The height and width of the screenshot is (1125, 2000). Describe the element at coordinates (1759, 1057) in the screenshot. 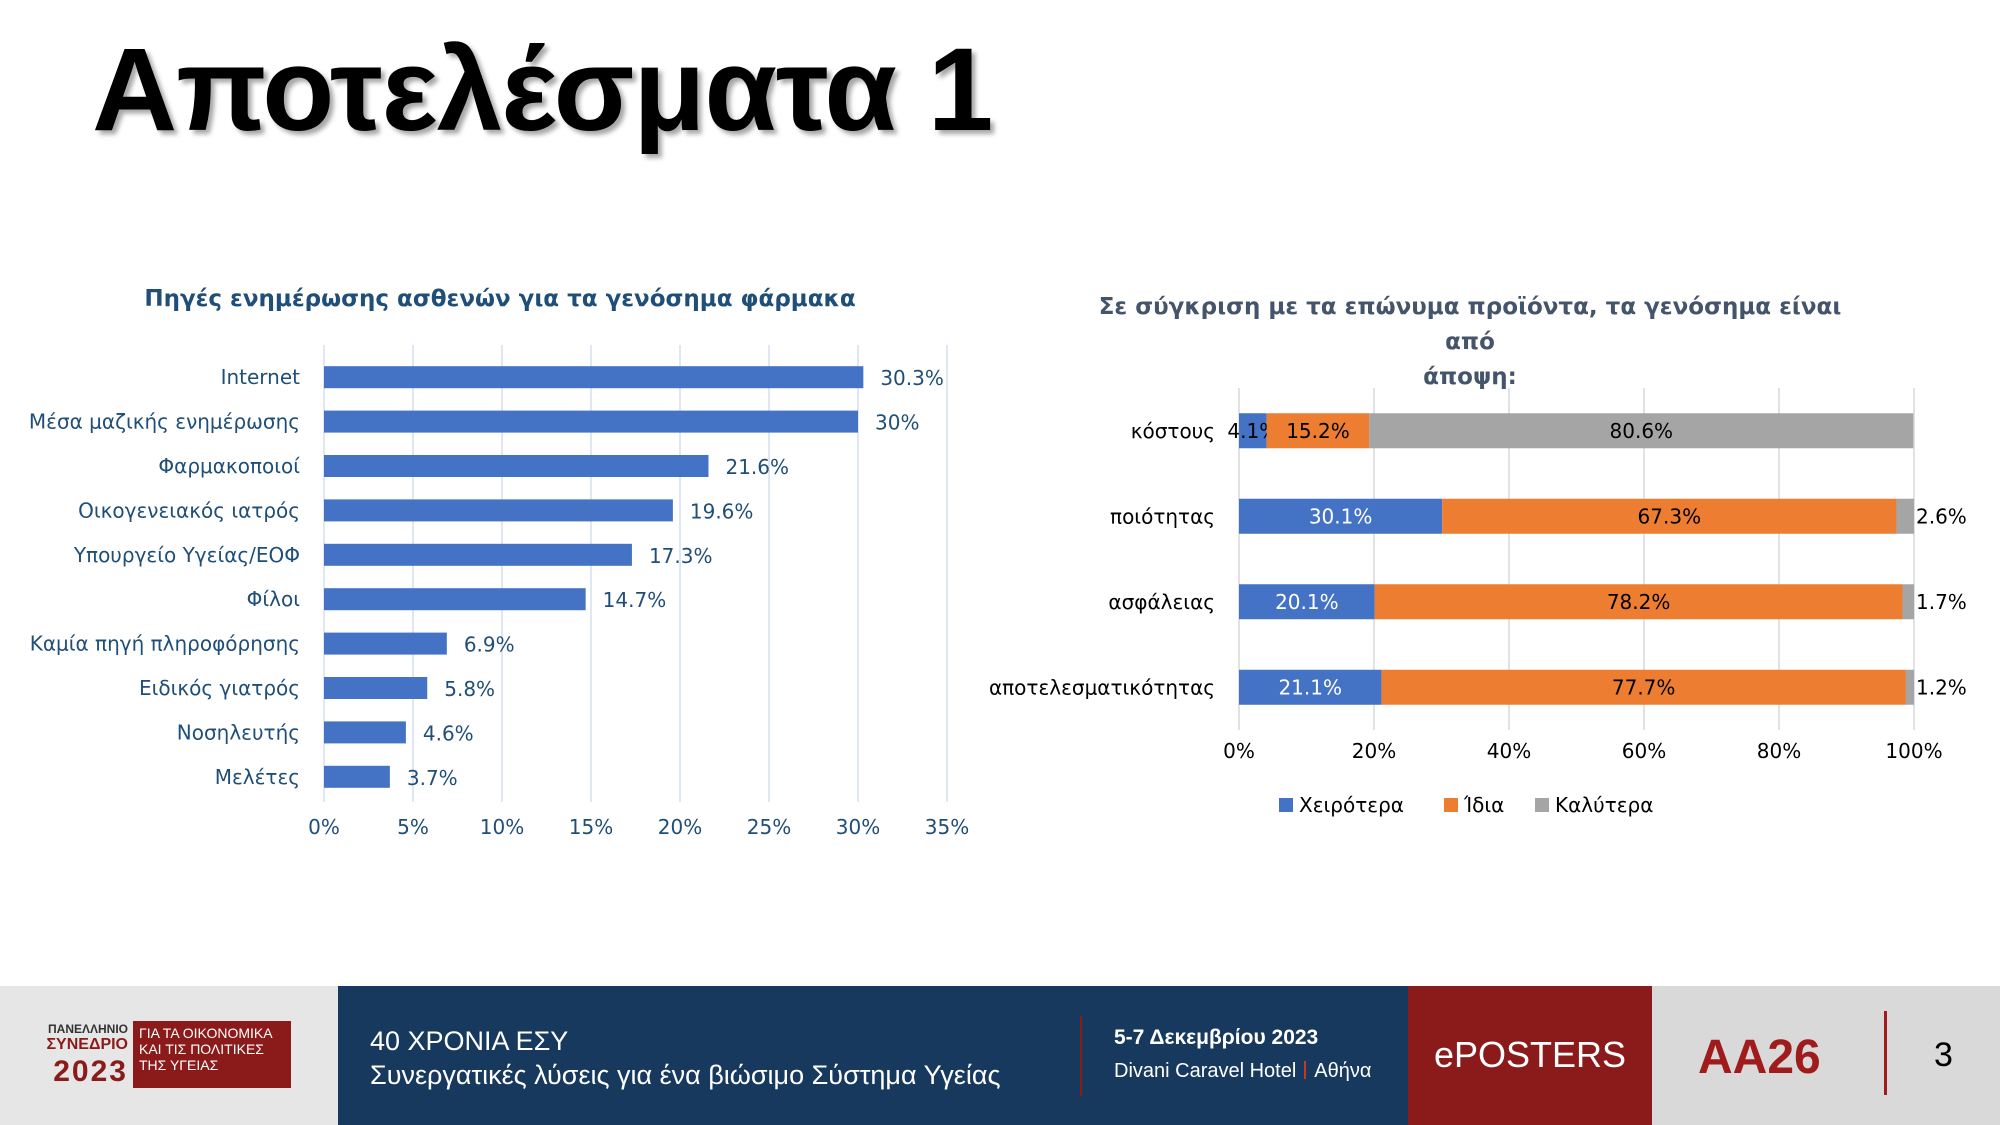

I see `poster-code: AA26` at that location.